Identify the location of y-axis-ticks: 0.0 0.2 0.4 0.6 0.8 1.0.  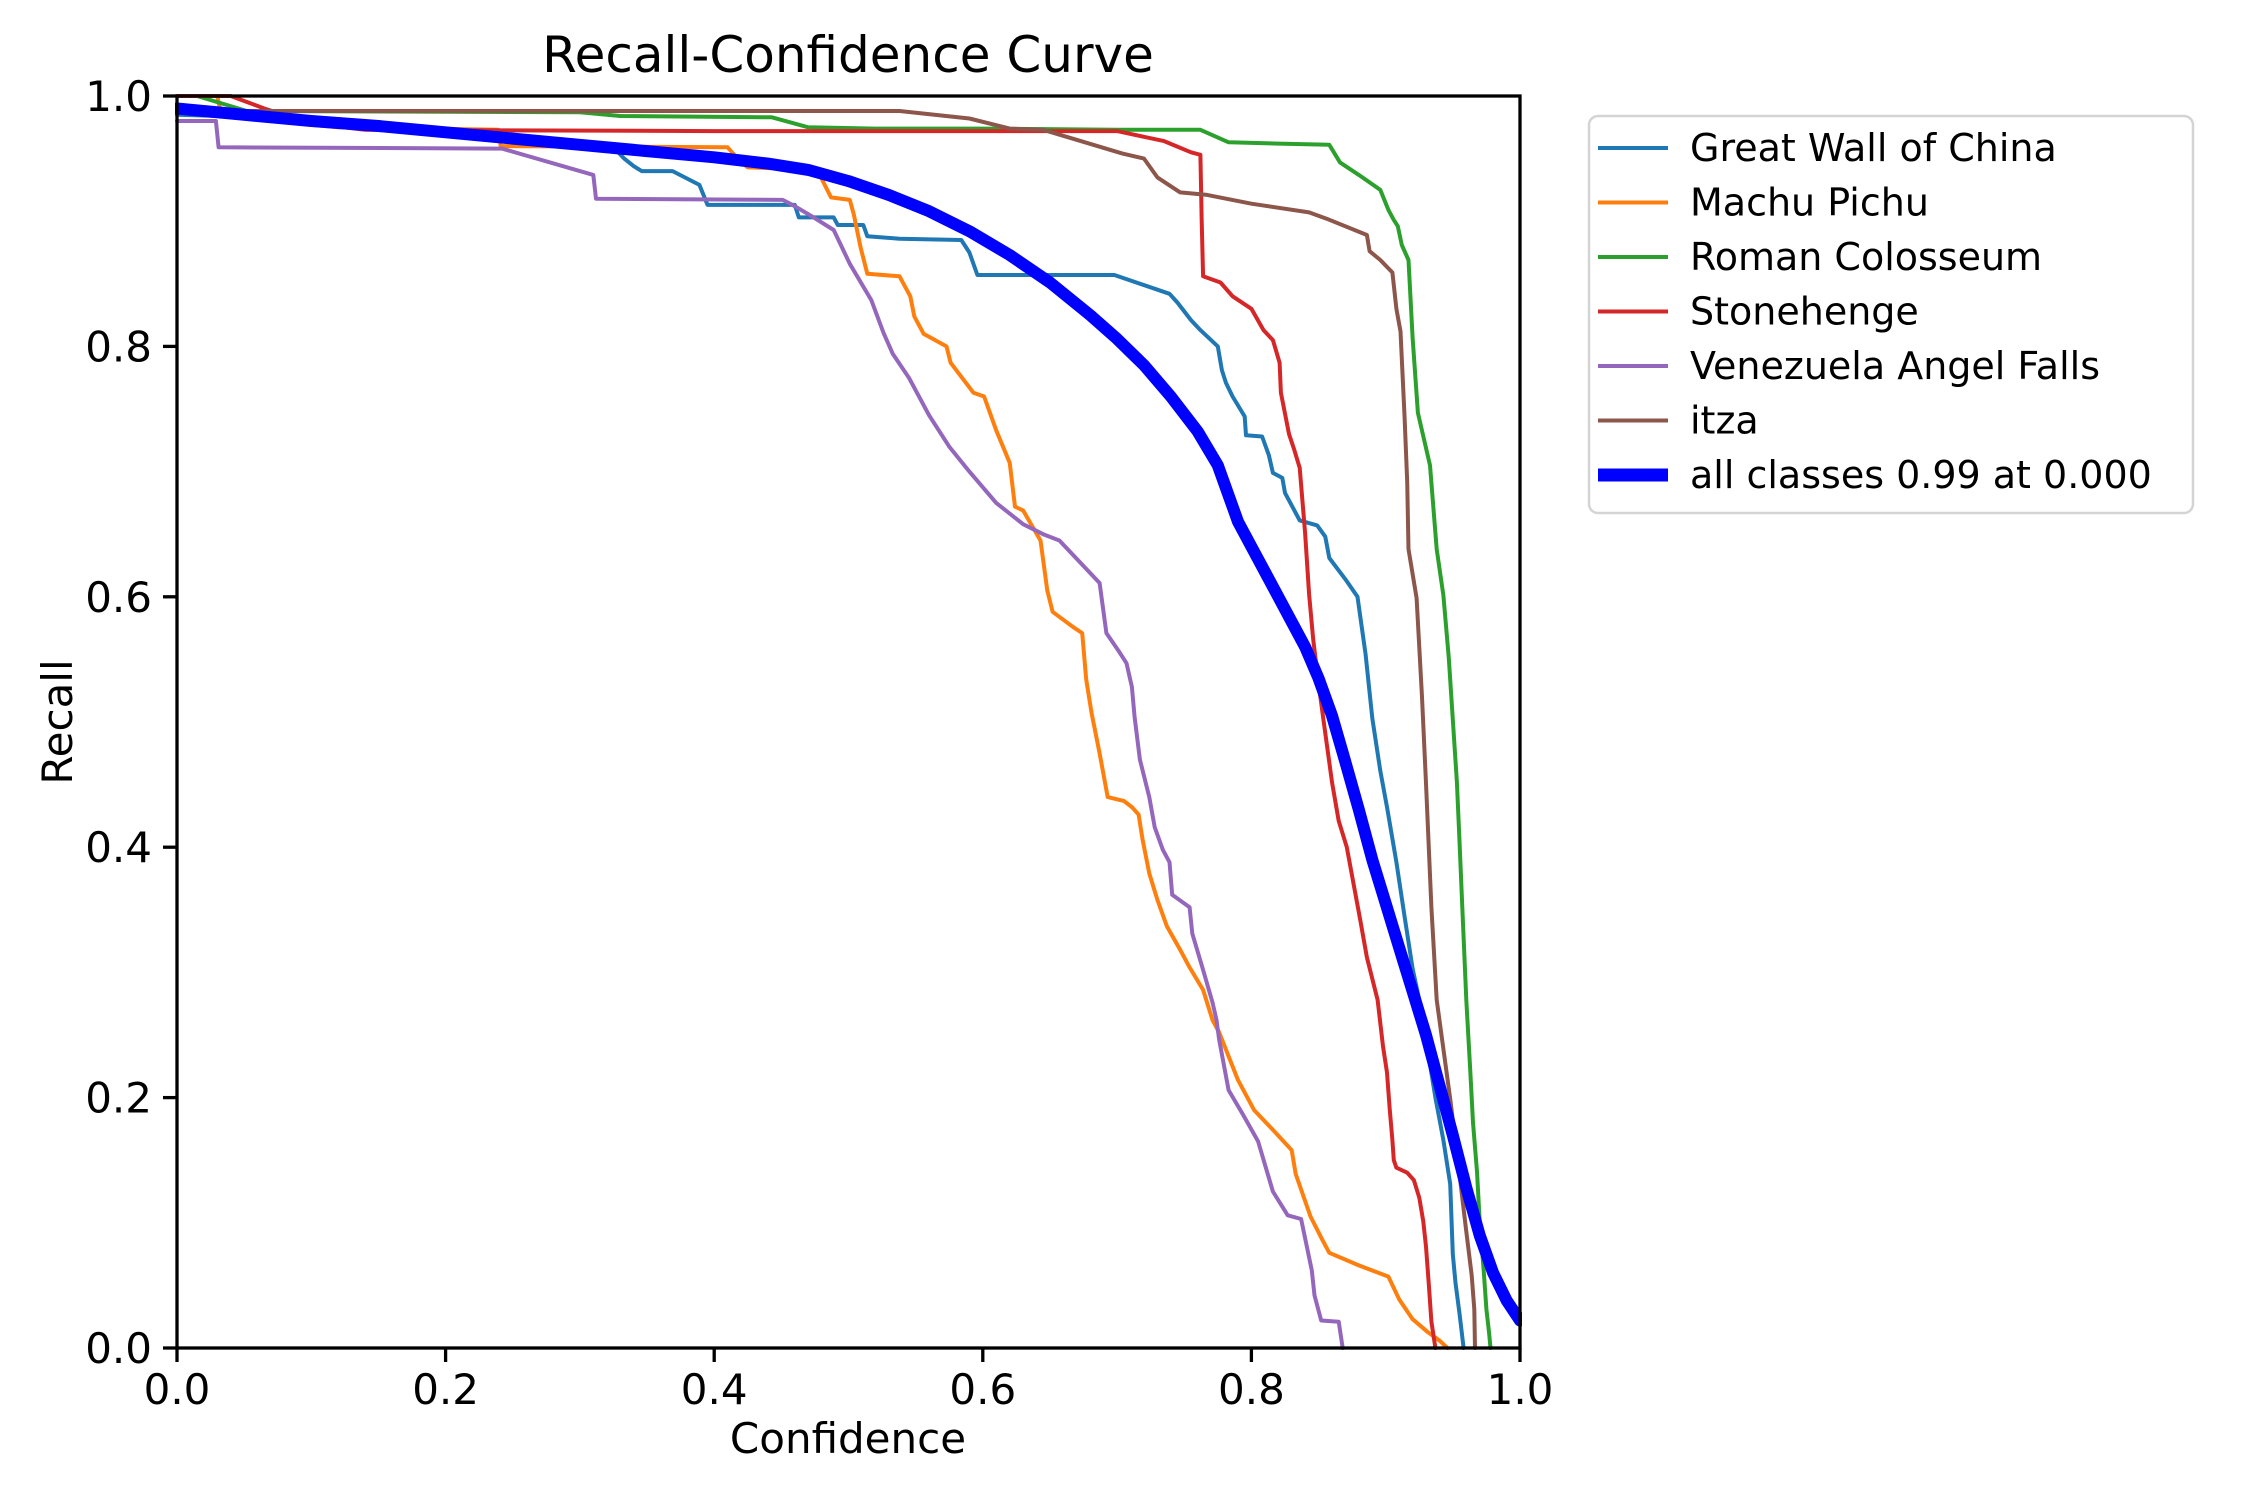
(131, 722).